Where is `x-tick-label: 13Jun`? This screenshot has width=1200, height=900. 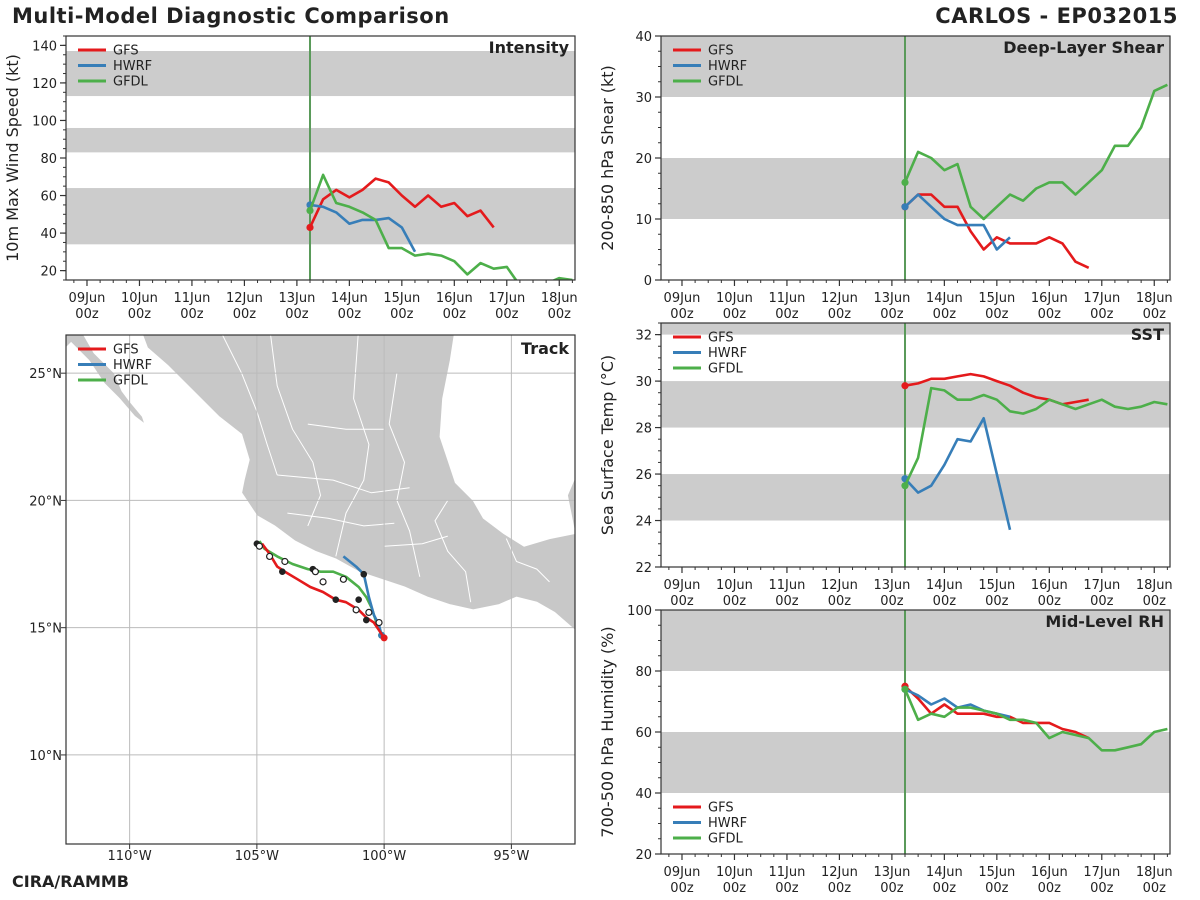 x-tick-label: 13Jun is located at coordinates (891, 872).